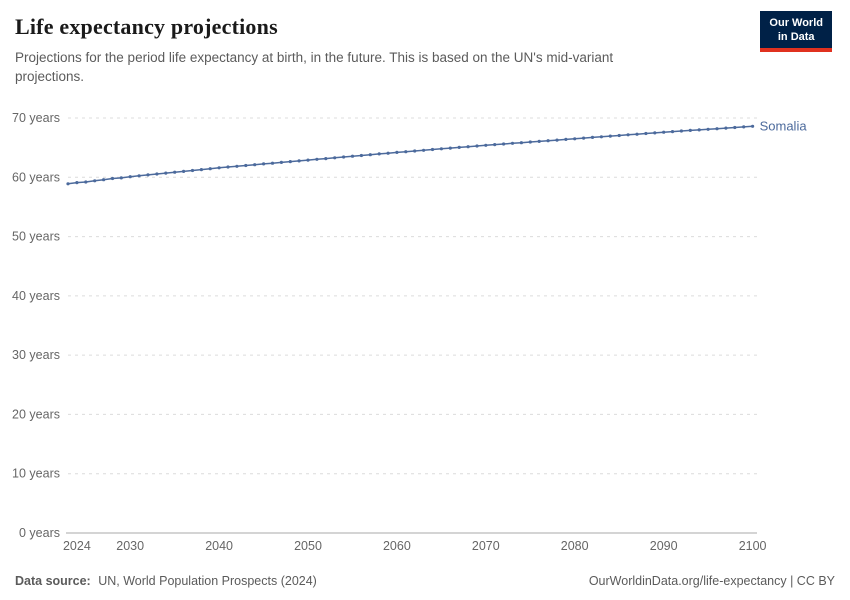 Image resolution: width=850 pixels, height=600 pixels. Describe the element at coordinates (146, 26) in the screenshot. I see `chart-title: Life expectancy projections` at that location.